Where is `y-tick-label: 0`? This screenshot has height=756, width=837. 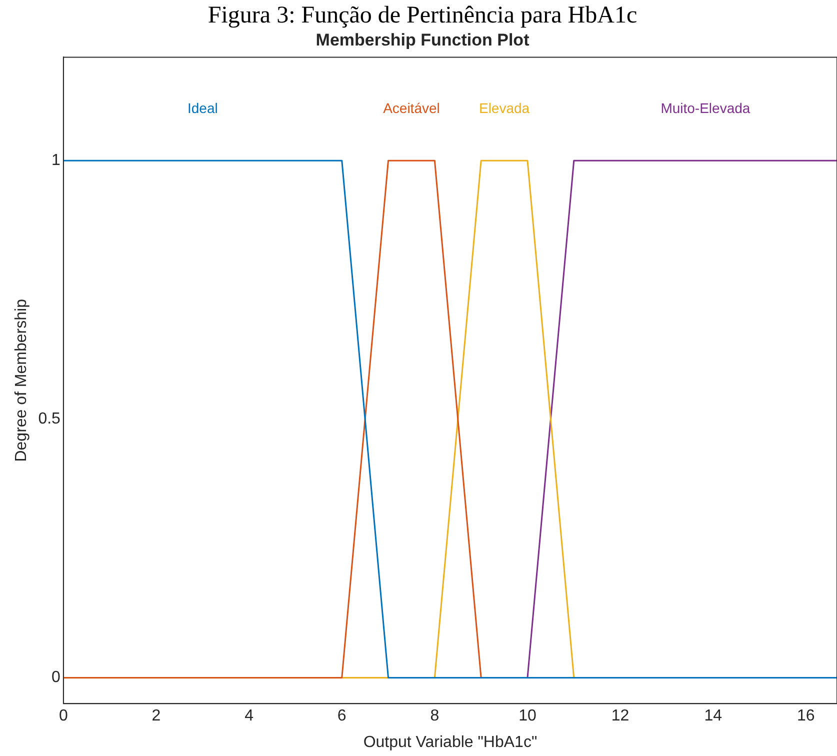
y-tick-label: 0 is located at coordinates (56, 677).